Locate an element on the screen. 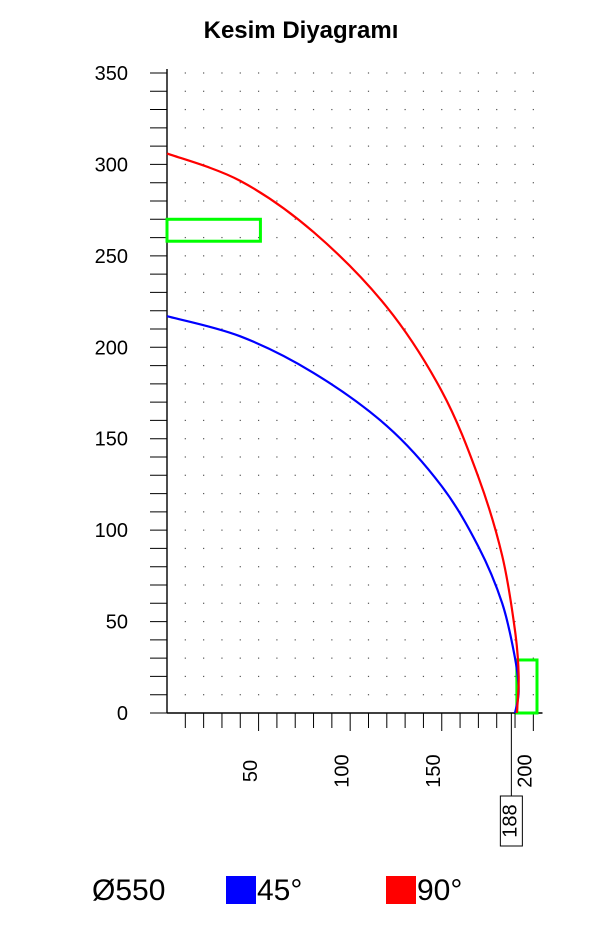 This screenshot has width=600, height=932. y-tick-label: 0 is located at coordinates (122, 714).